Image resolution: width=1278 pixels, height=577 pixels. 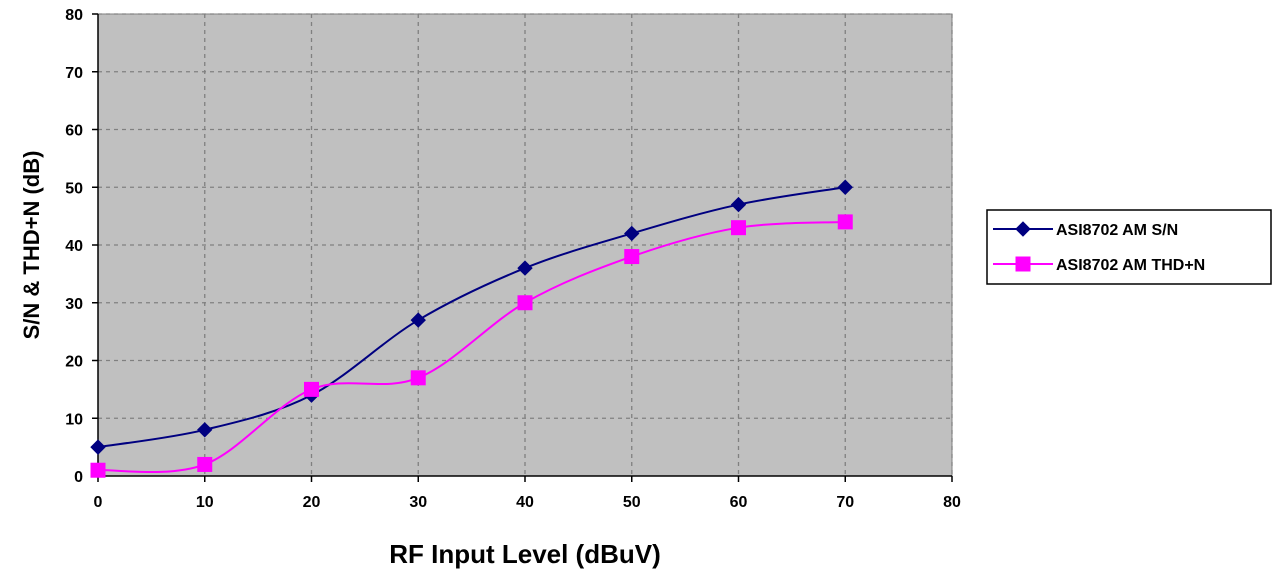 What do you see at coordinates (525, 502) in the screenshot?
I see `x-tick-label: 40` at bounding box center [525, 502].